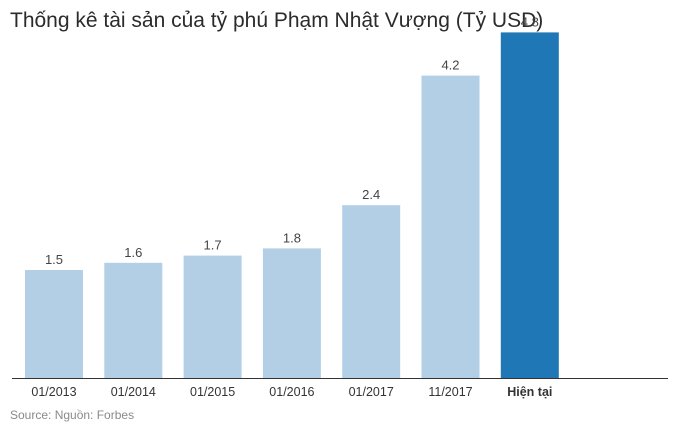 The height and width of the screenshot is (431, 680). What do you see at coordinates (212, 392) in the screenshot?
I see `x-tick-label-2: 01/2015` at bounding box center [212, 392].